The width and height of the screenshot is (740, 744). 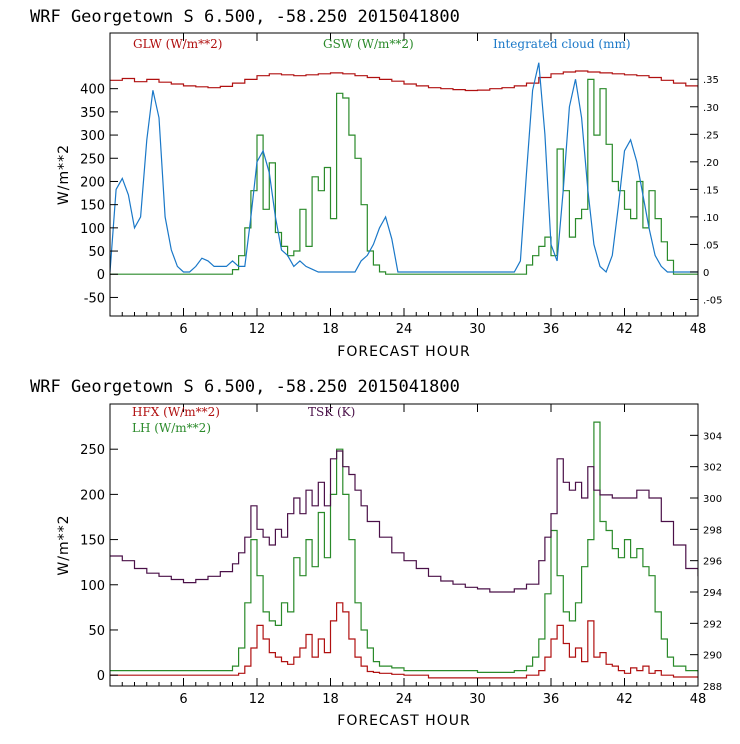 I want to click on legend-entry: GSW (W/m**2), so click(x=368, y=44).